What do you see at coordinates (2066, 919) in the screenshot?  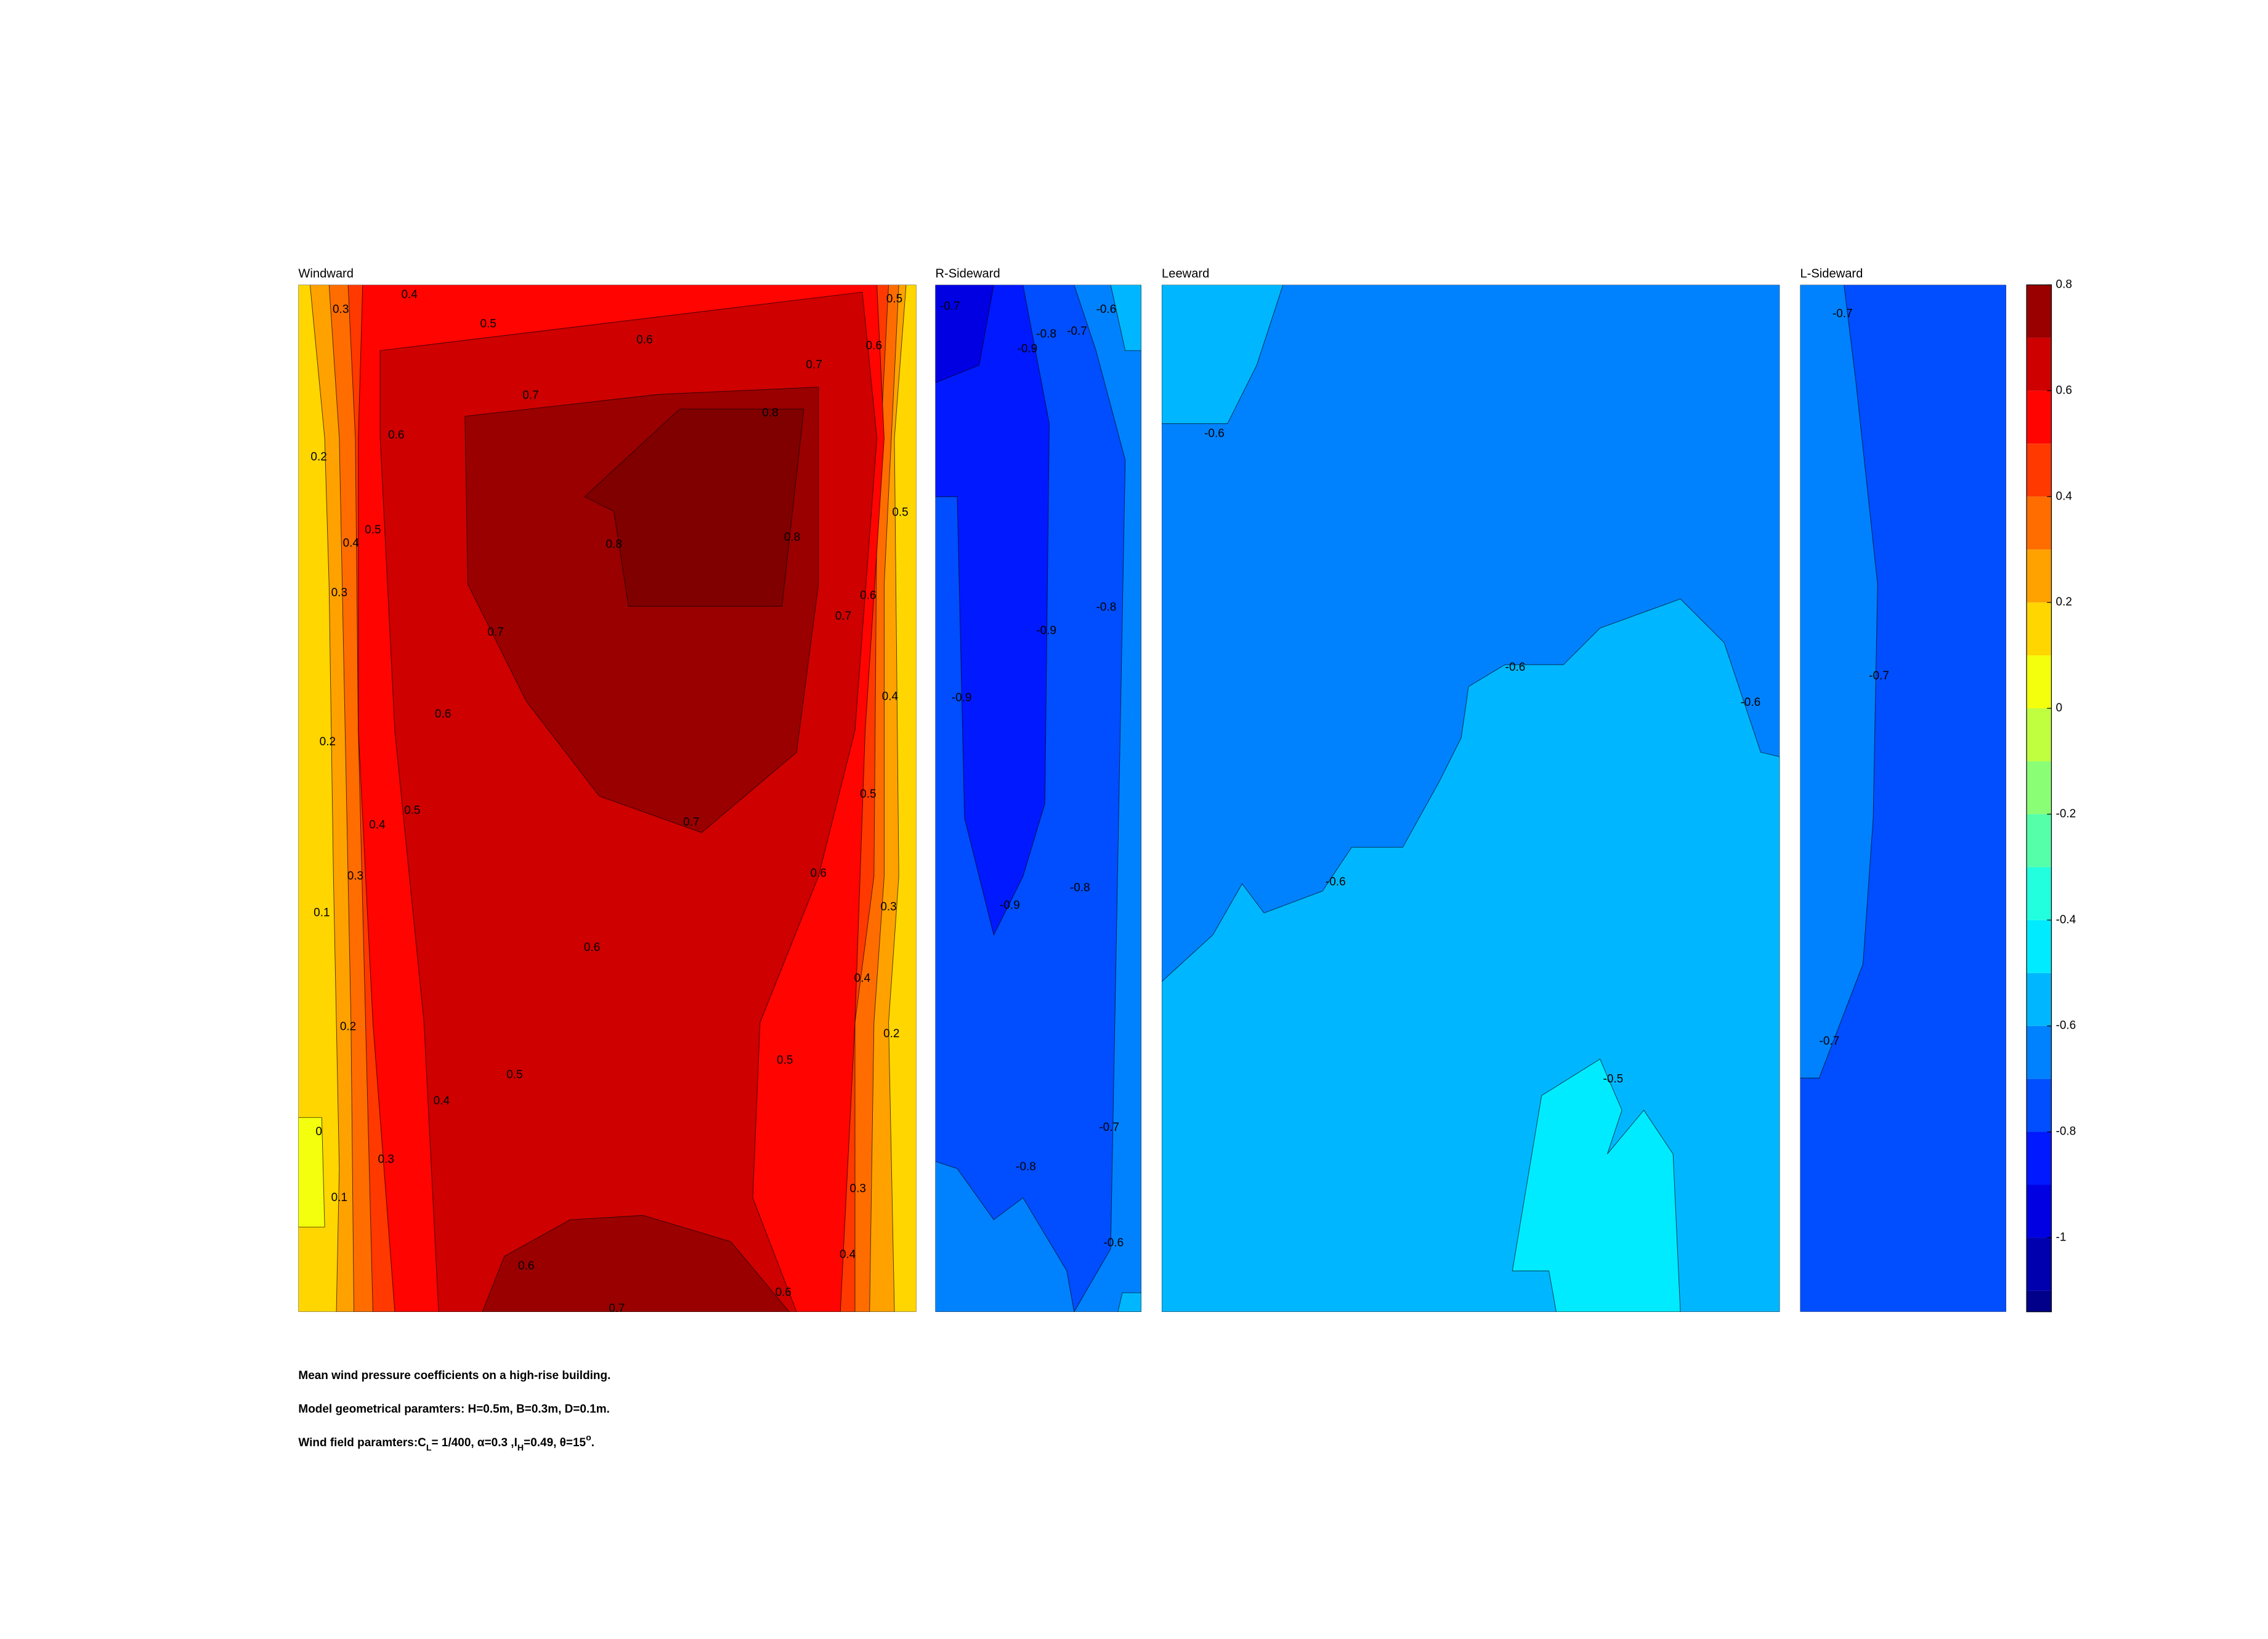 I see `colorbar-tick-label: -0.4` at bounding box center [2066, 919].